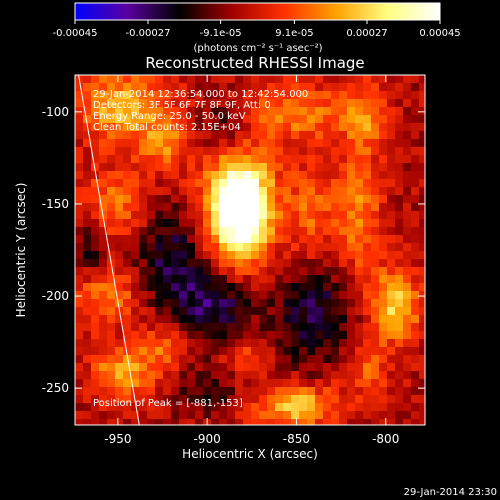 Image resolution: width=500 pixels, height=500 pixels. Describe the element at coordinates (148, 33) in the screenshot. I see `colorbar-tick-label: -0.00027` at that location.